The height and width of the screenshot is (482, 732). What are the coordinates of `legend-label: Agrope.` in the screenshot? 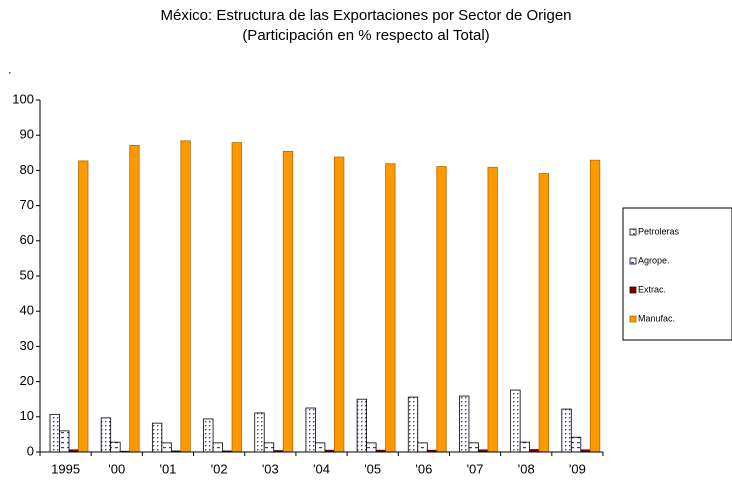 It's located at (654, 260).